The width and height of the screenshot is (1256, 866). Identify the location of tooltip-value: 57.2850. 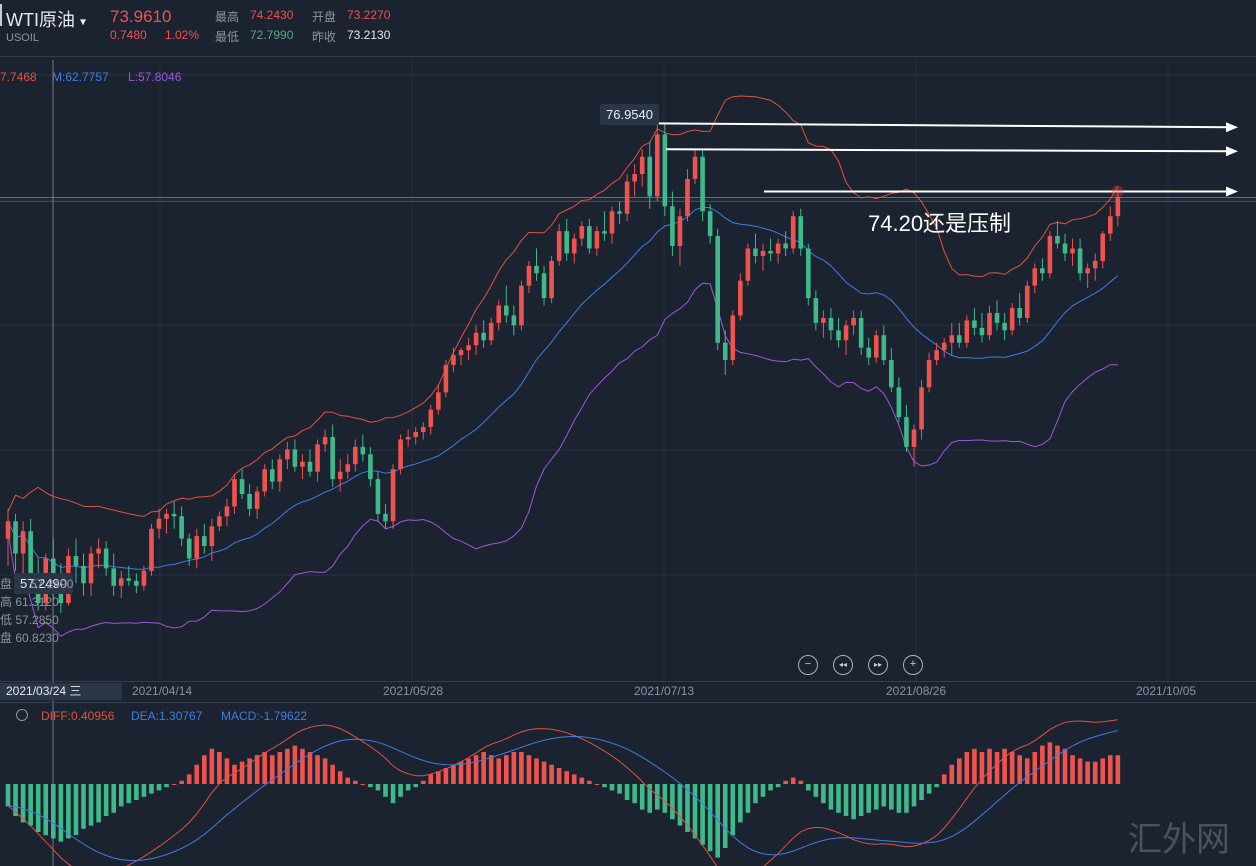
(37, 620).